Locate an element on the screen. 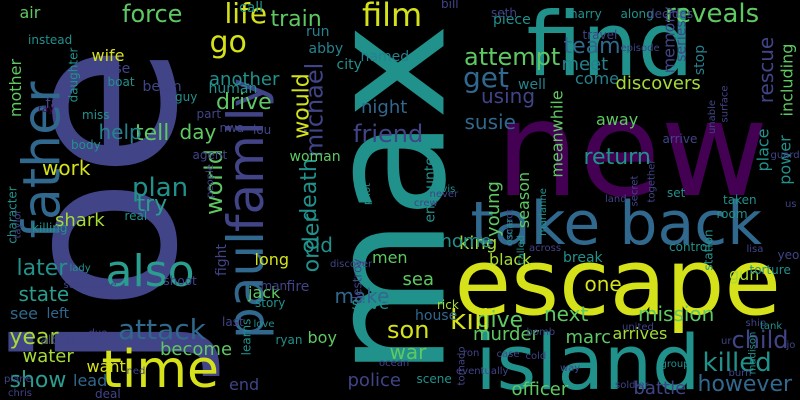 The width and height of the screenshot is (800, 400). cloud-word: fall is located at coordinates (56, 104).